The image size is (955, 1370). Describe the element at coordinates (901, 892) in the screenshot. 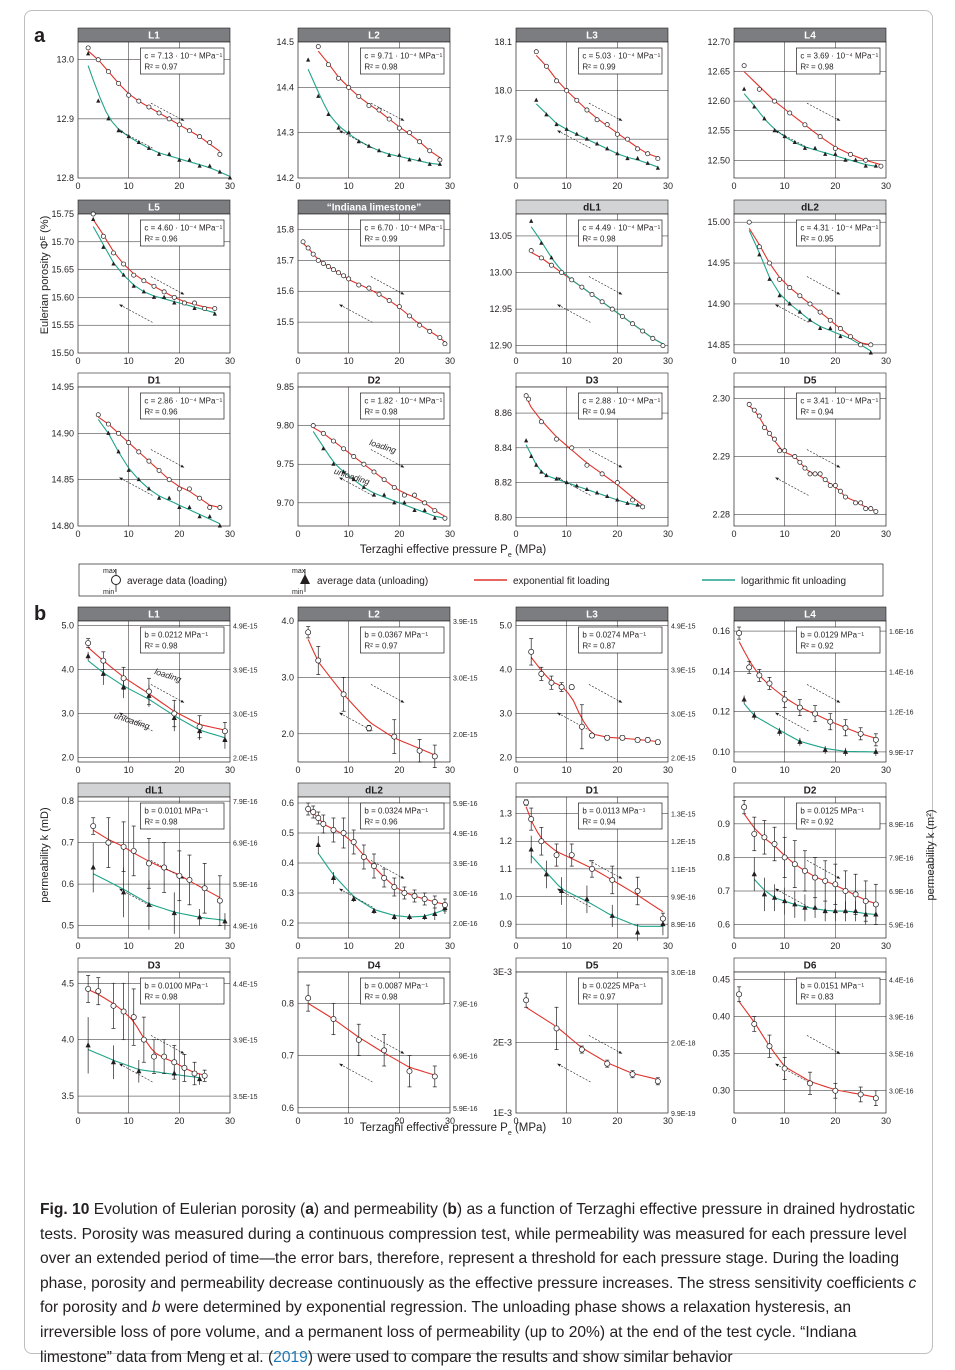

I see `y2-tick-label: 6.9E-16` at that location.